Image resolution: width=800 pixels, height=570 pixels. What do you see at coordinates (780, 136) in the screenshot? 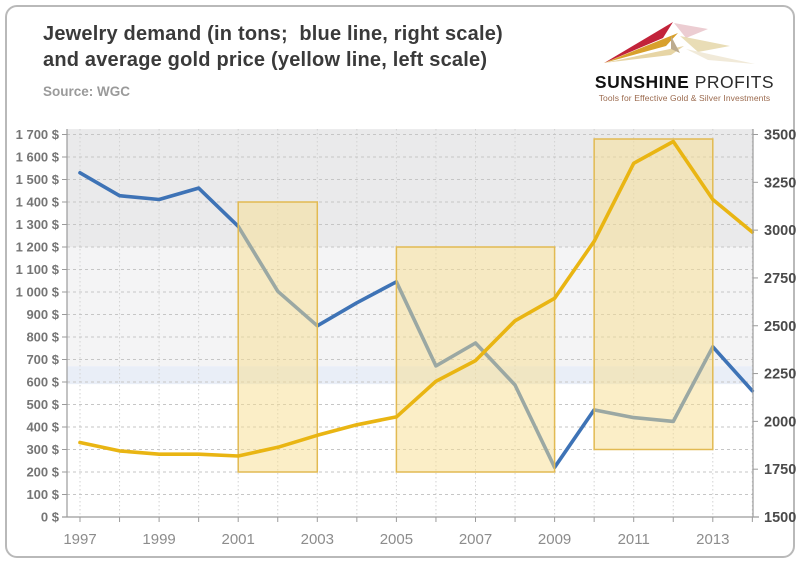
I see `right-tick-label: 3500` at bounding box center [780, 136].